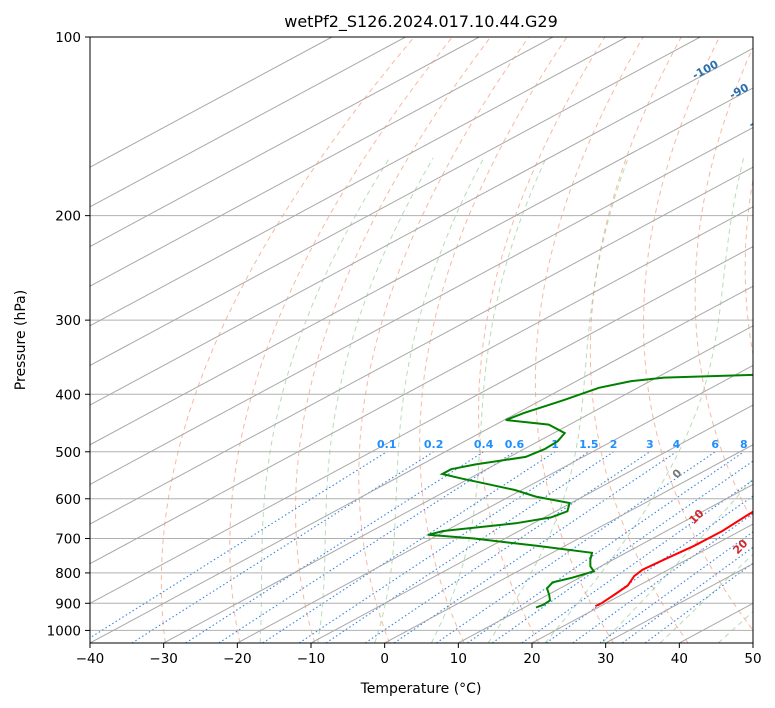 This screenshot has height=708, width=775. What do you see at coordinates (237, 659) in the screenshot?
I see `x-tick-label: −20` at bounding box center [237, 659].